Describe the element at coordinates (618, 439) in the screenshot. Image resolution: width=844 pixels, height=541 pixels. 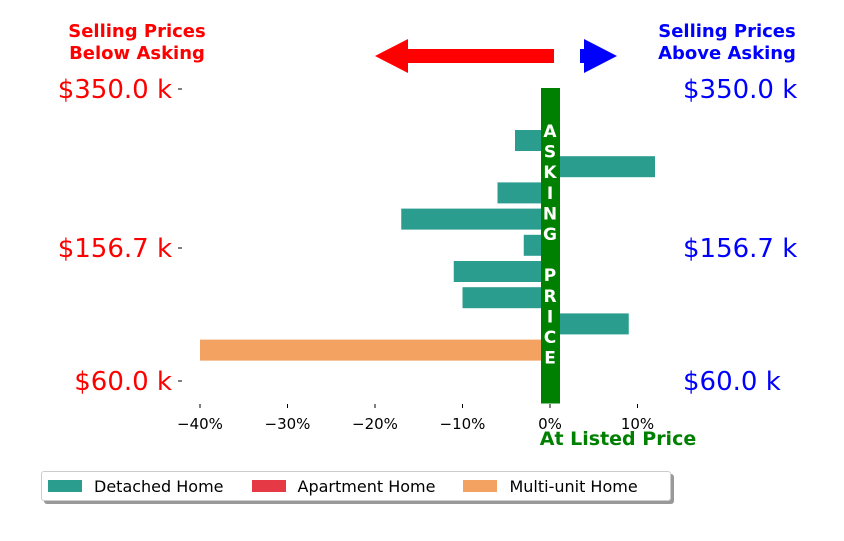
I see `at-listed-price-label: At Listed Price` at that location.